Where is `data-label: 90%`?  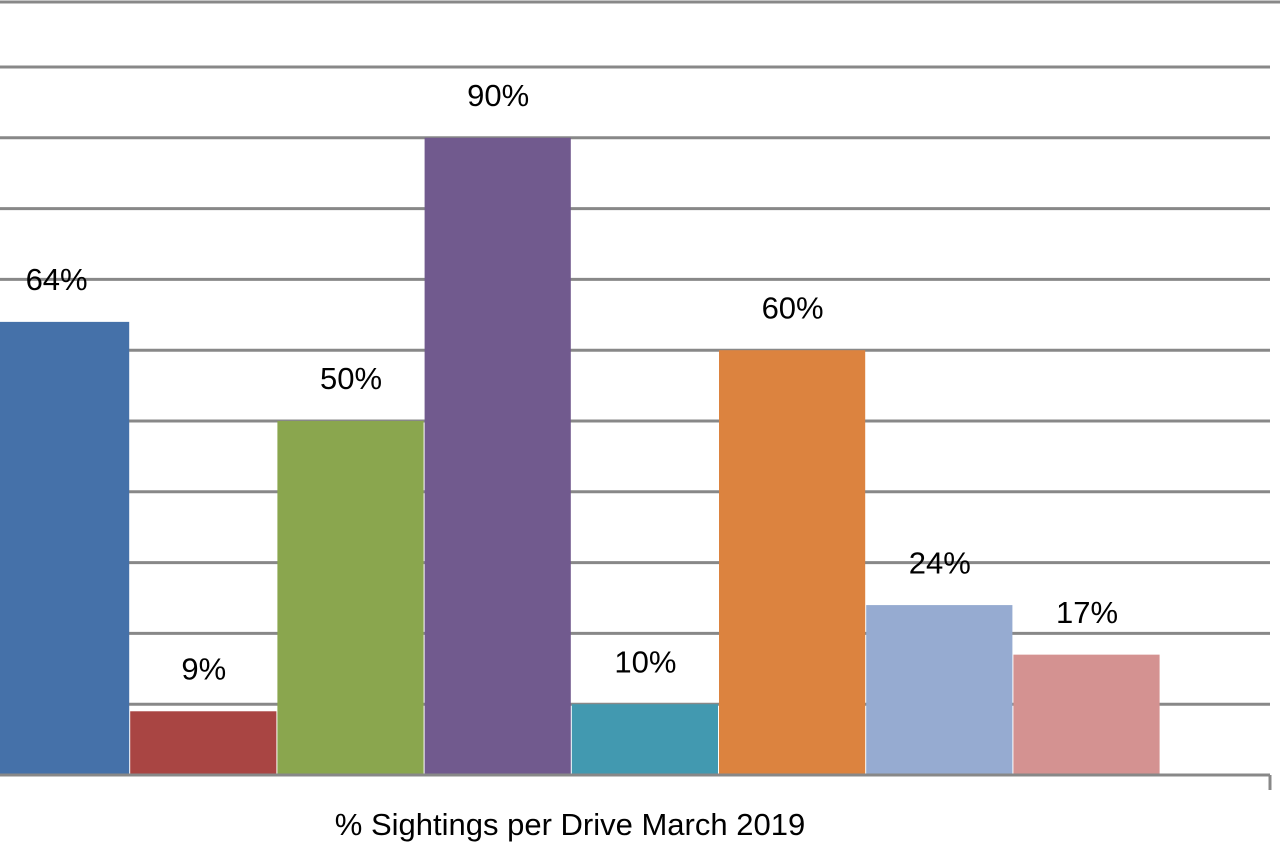 data-label: 90% is located at coordinates (498, 95).